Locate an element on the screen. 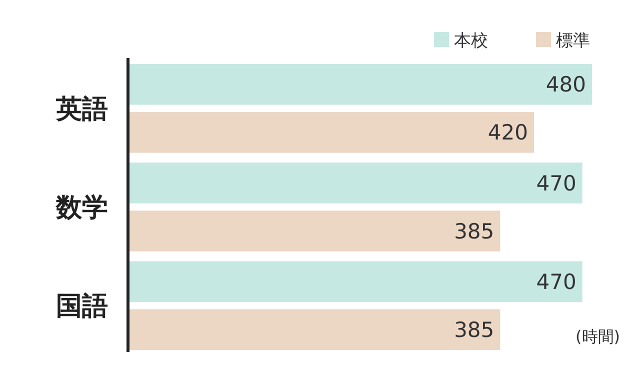  legend-label: 標準 is located at coordinates (573, 40).